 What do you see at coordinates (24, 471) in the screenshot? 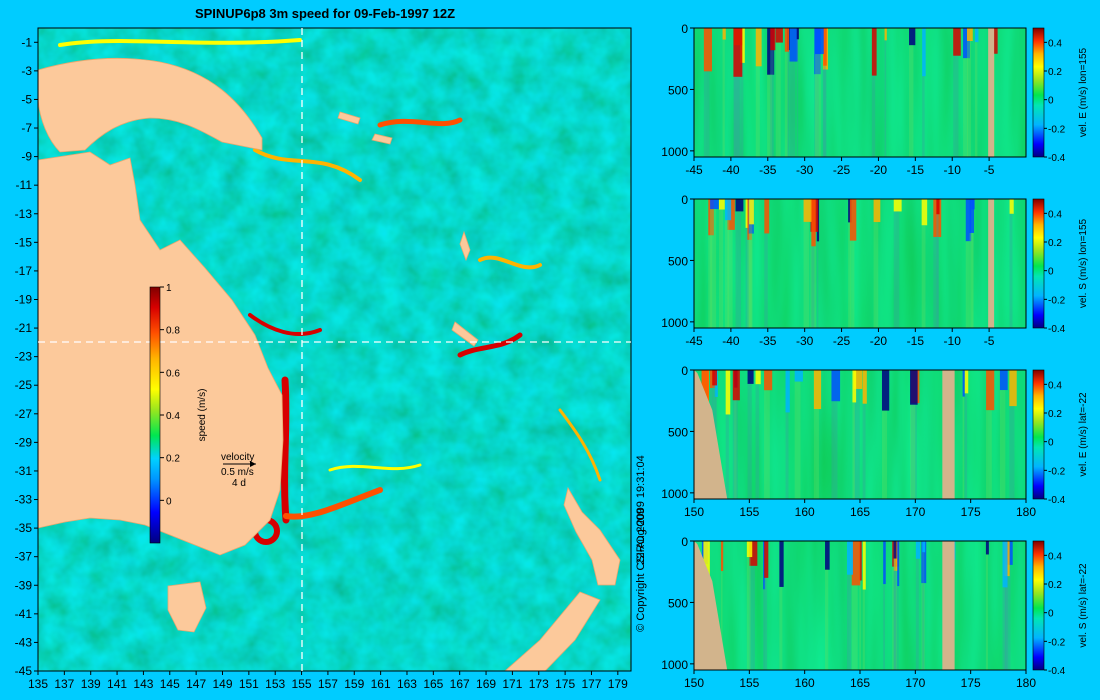
I see `map-y-tick-label: -31` at bounding box center [24, 471].